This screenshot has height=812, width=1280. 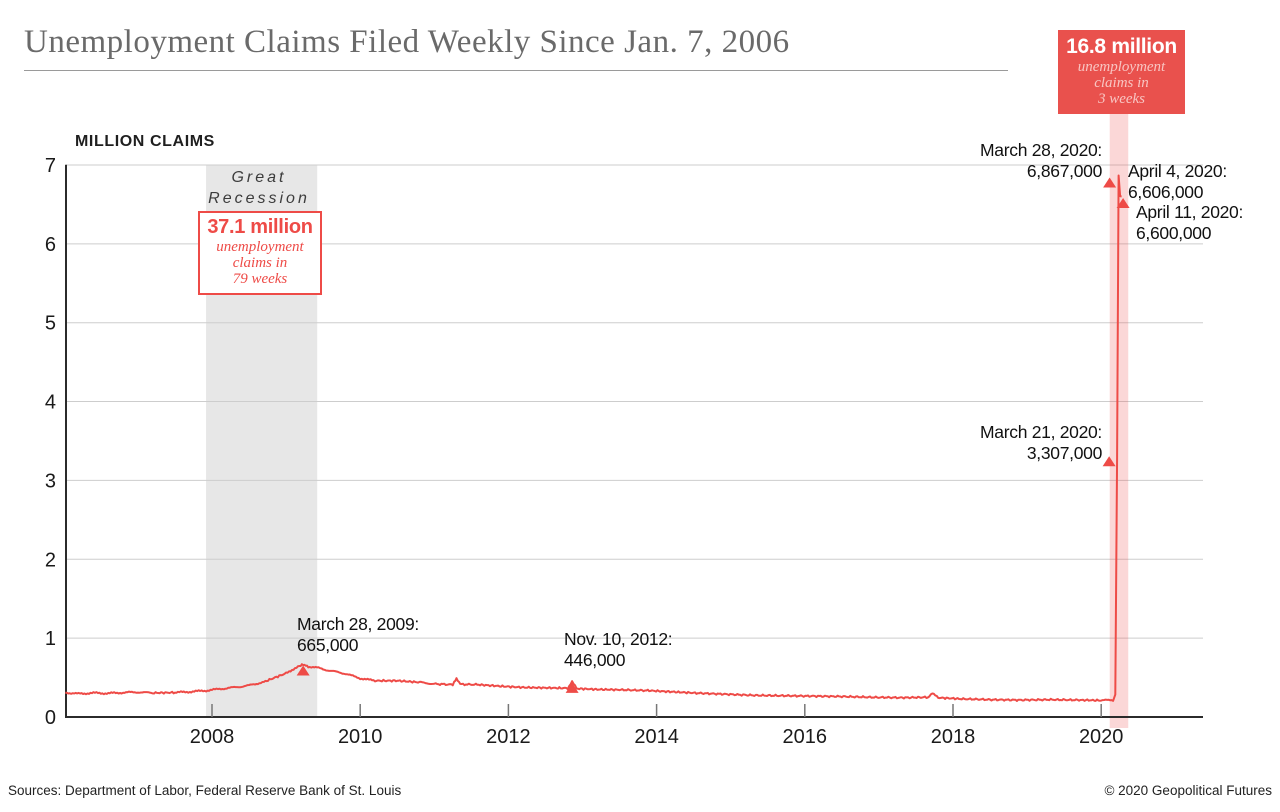 What do you see at coordinates (618, 639) in the screenshot?
I see `annotation-date: Nov. 10, 2012:` at bounding box center [618, 639].